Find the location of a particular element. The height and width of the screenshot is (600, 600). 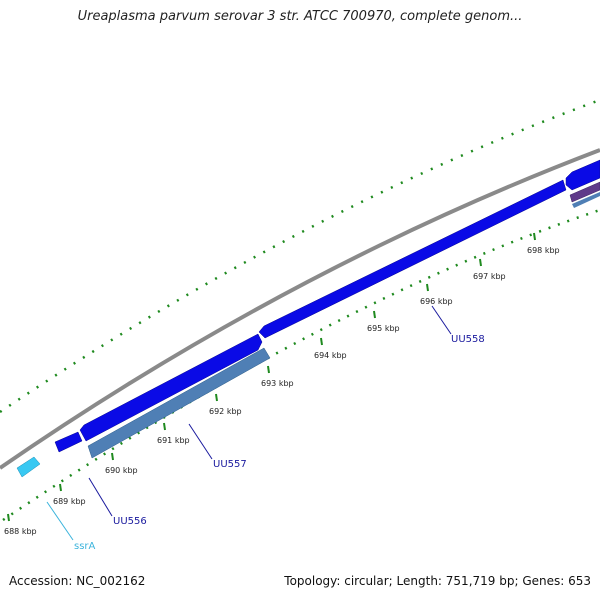

gene-arrow-uu557 is located at coordinates (179, 403).